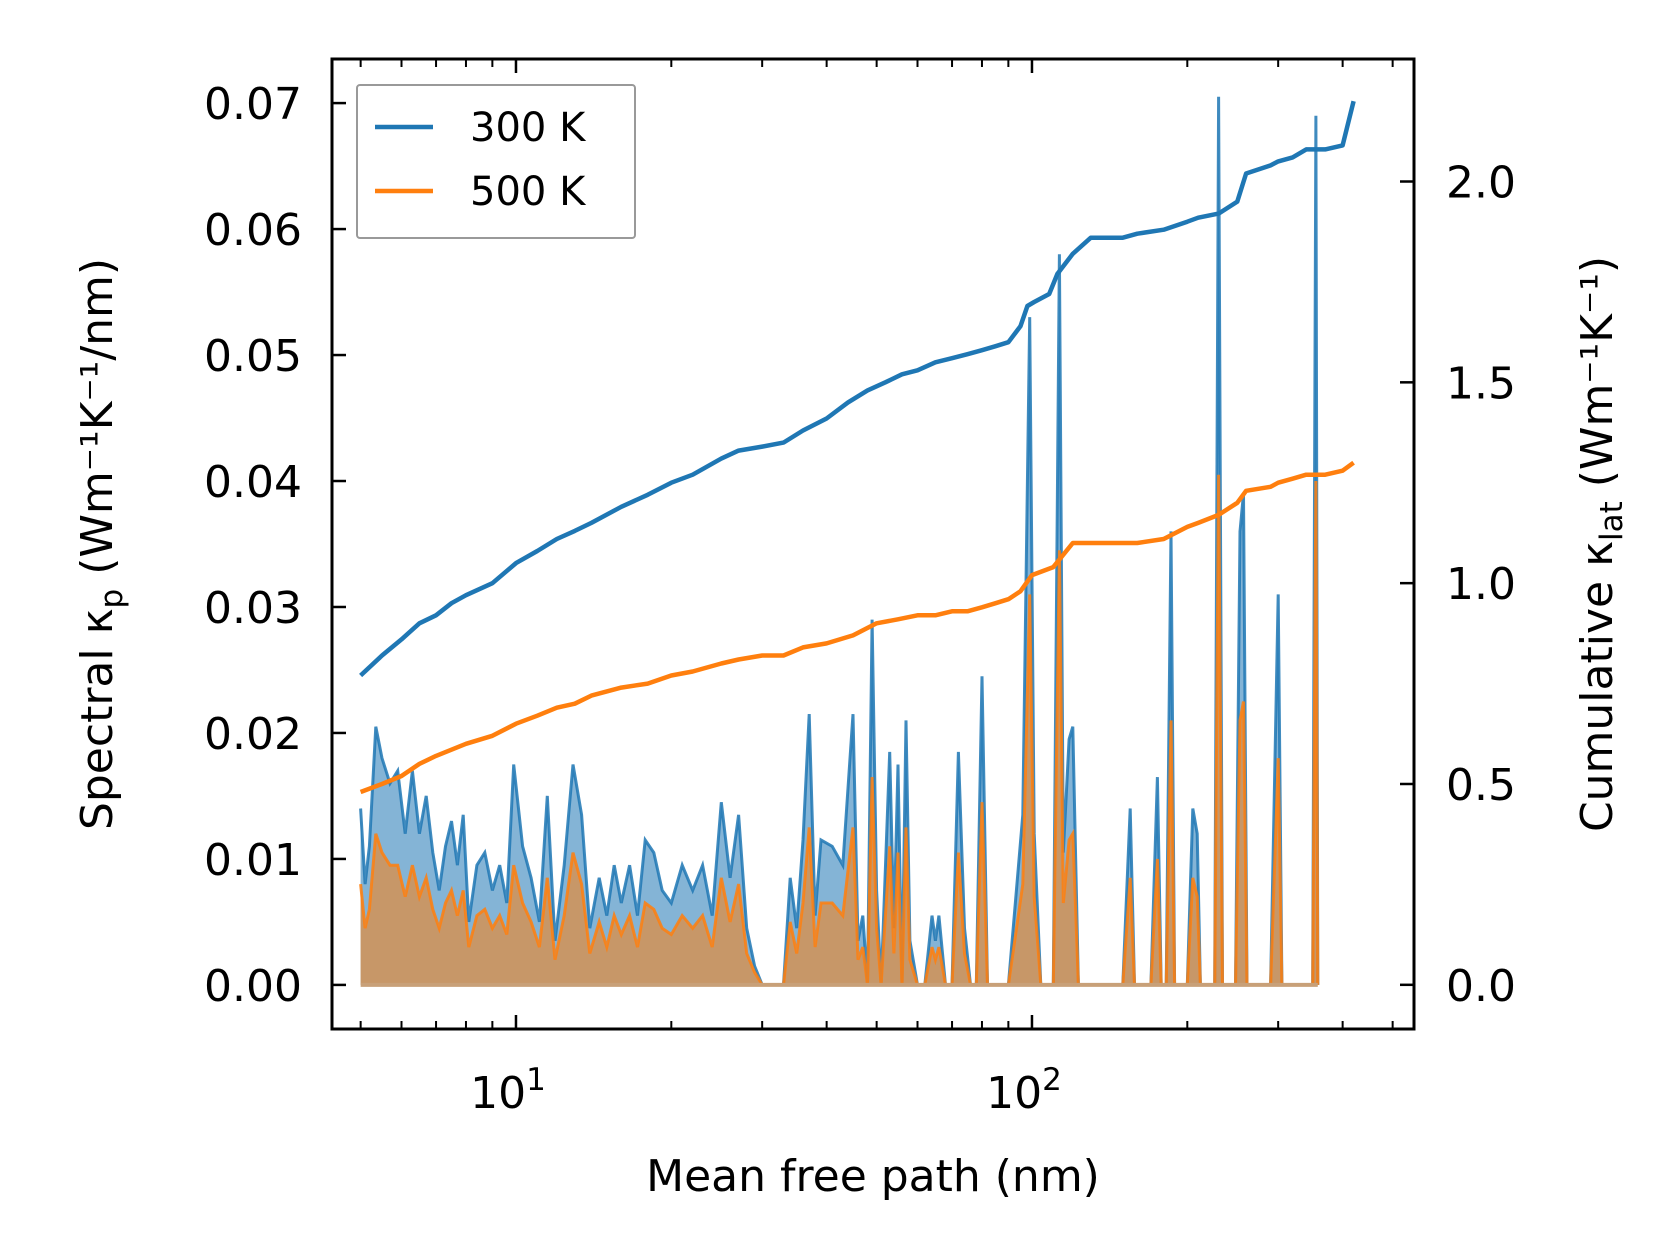  Describe the element at coordinates (1481, 986) in the screenshot. I see `y-right-tick-label: 0.0` at that location.